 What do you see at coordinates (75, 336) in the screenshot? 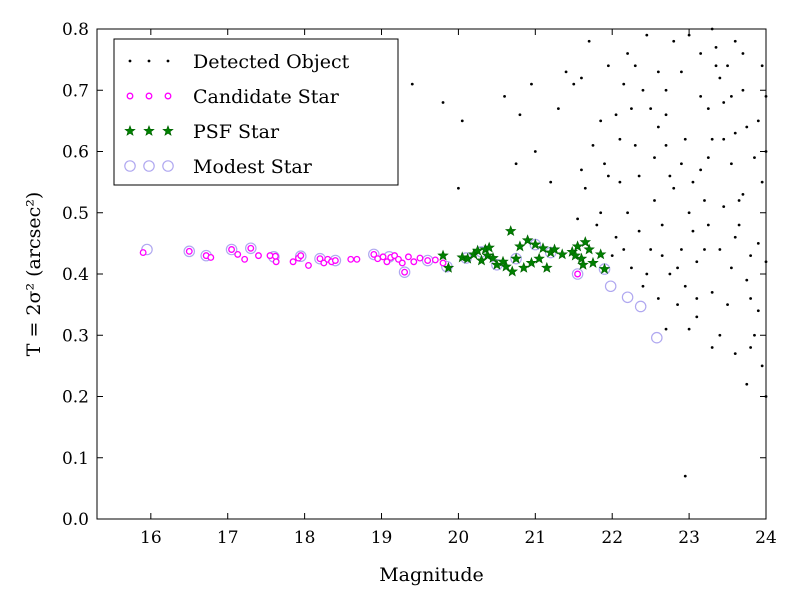
I see `y-tick-label: 0.3` at bounding box center [75, 336].